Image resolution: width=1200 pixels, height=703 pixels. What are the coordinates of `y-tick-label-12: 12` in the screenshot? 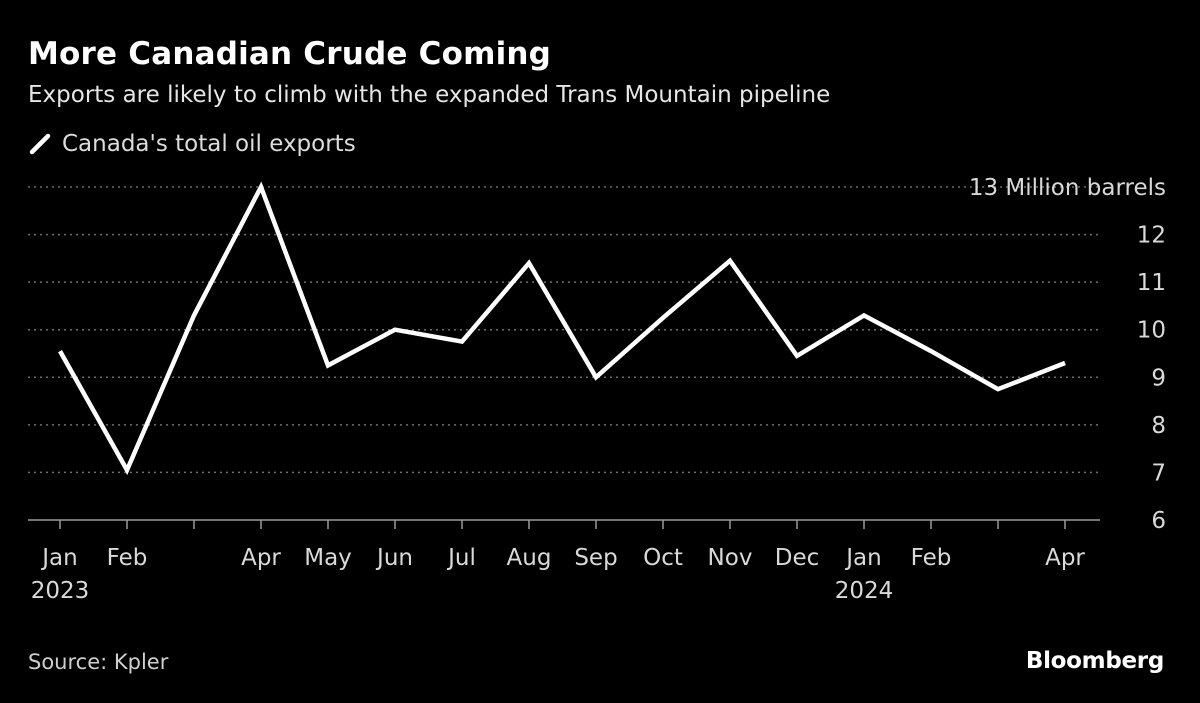 It's located at (1151, 236).